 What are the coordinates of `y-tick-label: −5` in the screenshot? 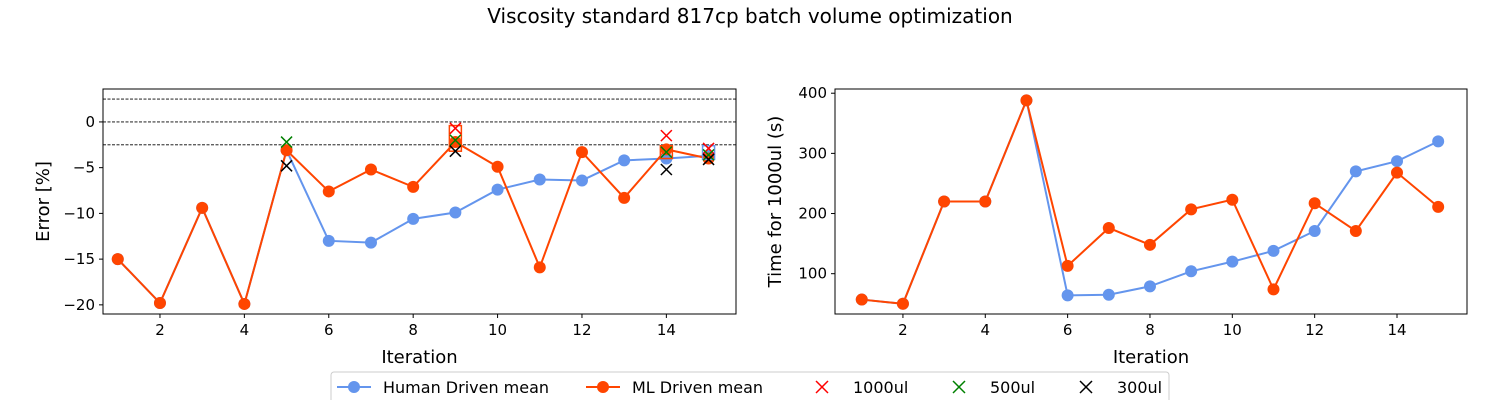 It's located at (84, 168).